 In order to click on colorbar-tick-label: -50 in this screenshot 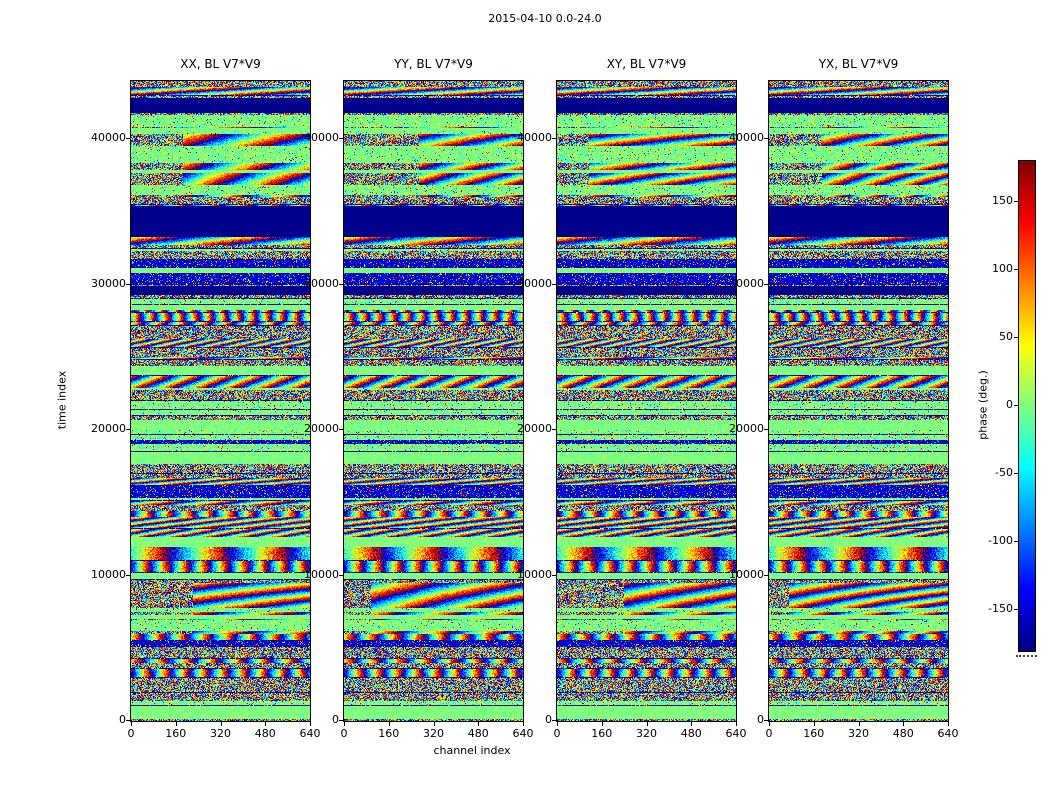, I will do `click(1004, 473)`.